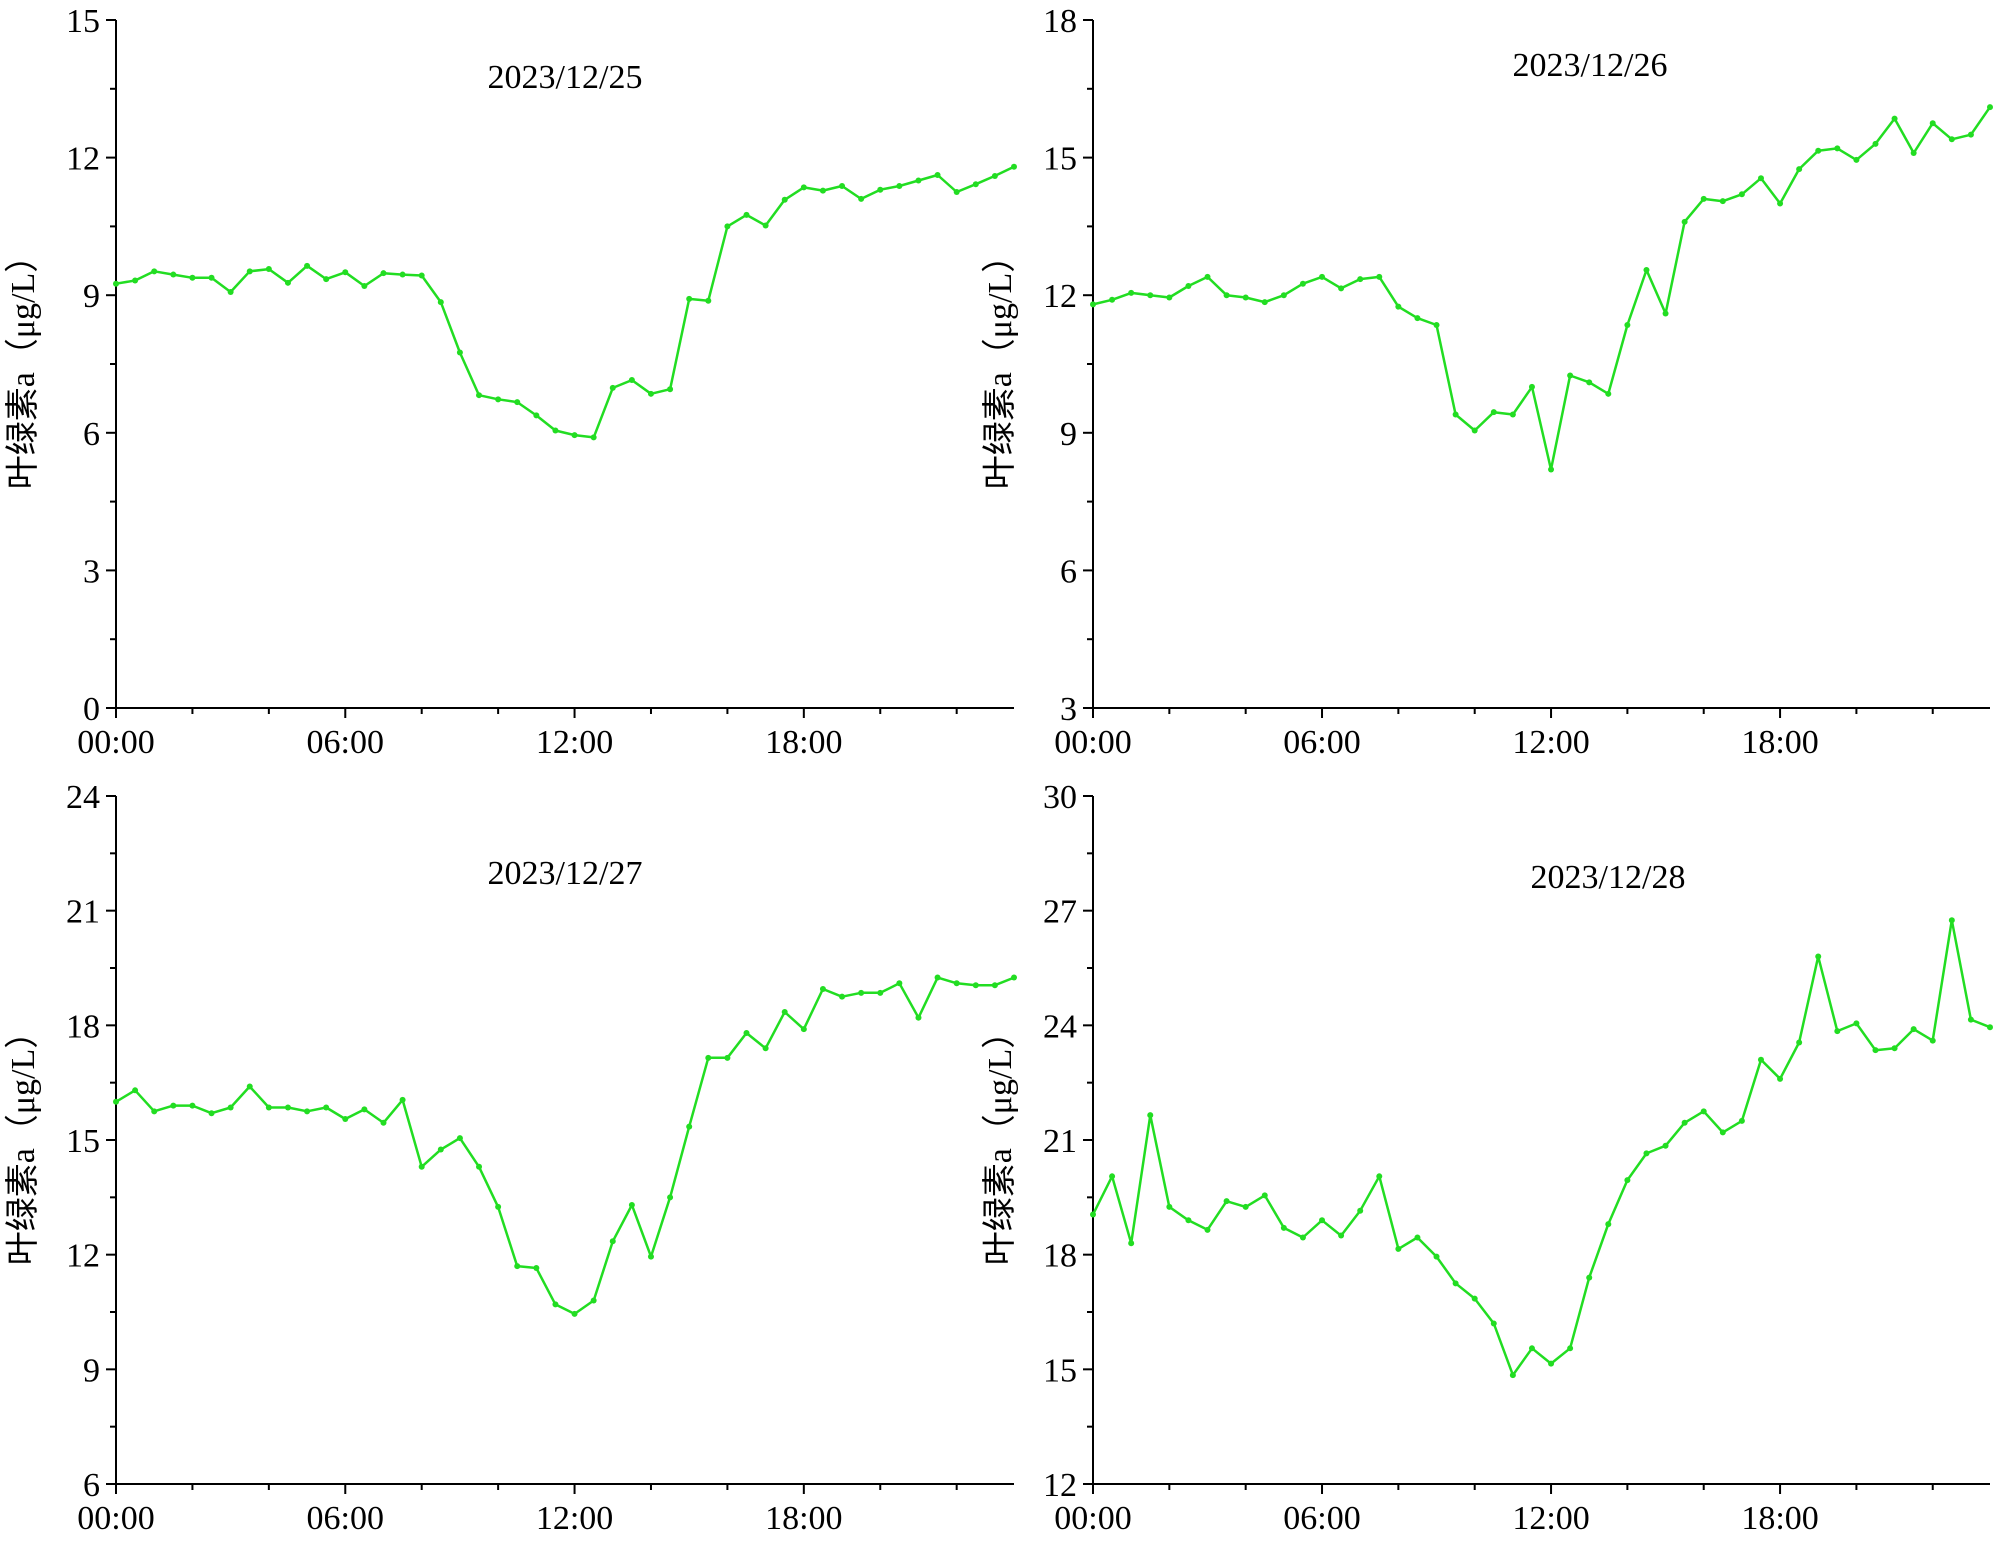 The width and height of the screenshot is (2000, 1546). Describe the element at coordinates (91, 571) in the screenshot. I see `y-tick-label: 3` at that location.